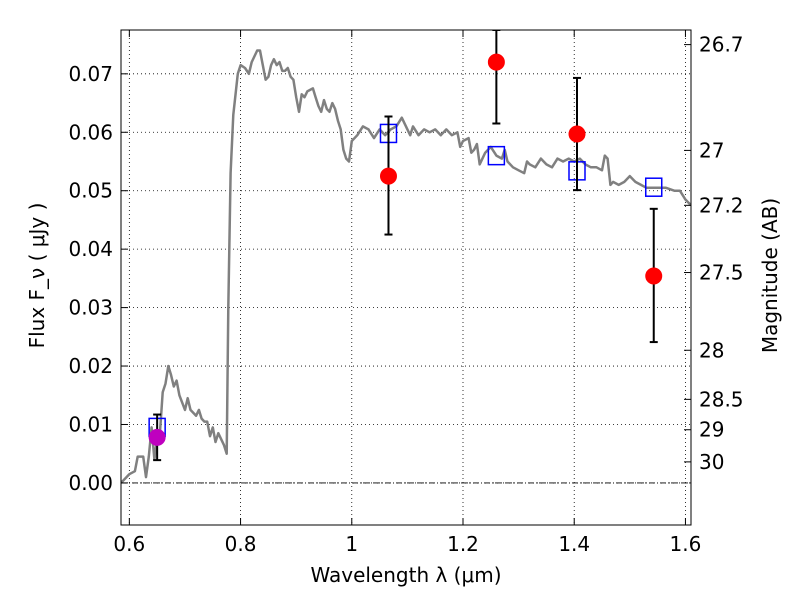 This screenshot has height=600, width=800. Describe the element at coordinates (770, 275) in the screenshot. I see `right-axis-label: Magnitude (AB)` at that location.